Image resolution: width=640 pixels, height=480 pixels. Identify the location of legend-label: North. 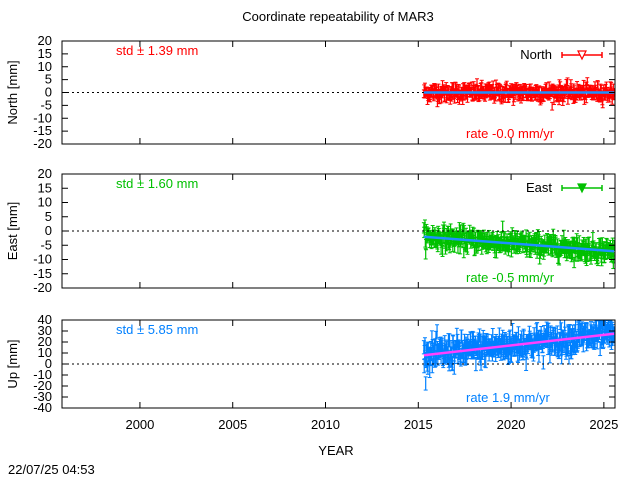
(536, 54).